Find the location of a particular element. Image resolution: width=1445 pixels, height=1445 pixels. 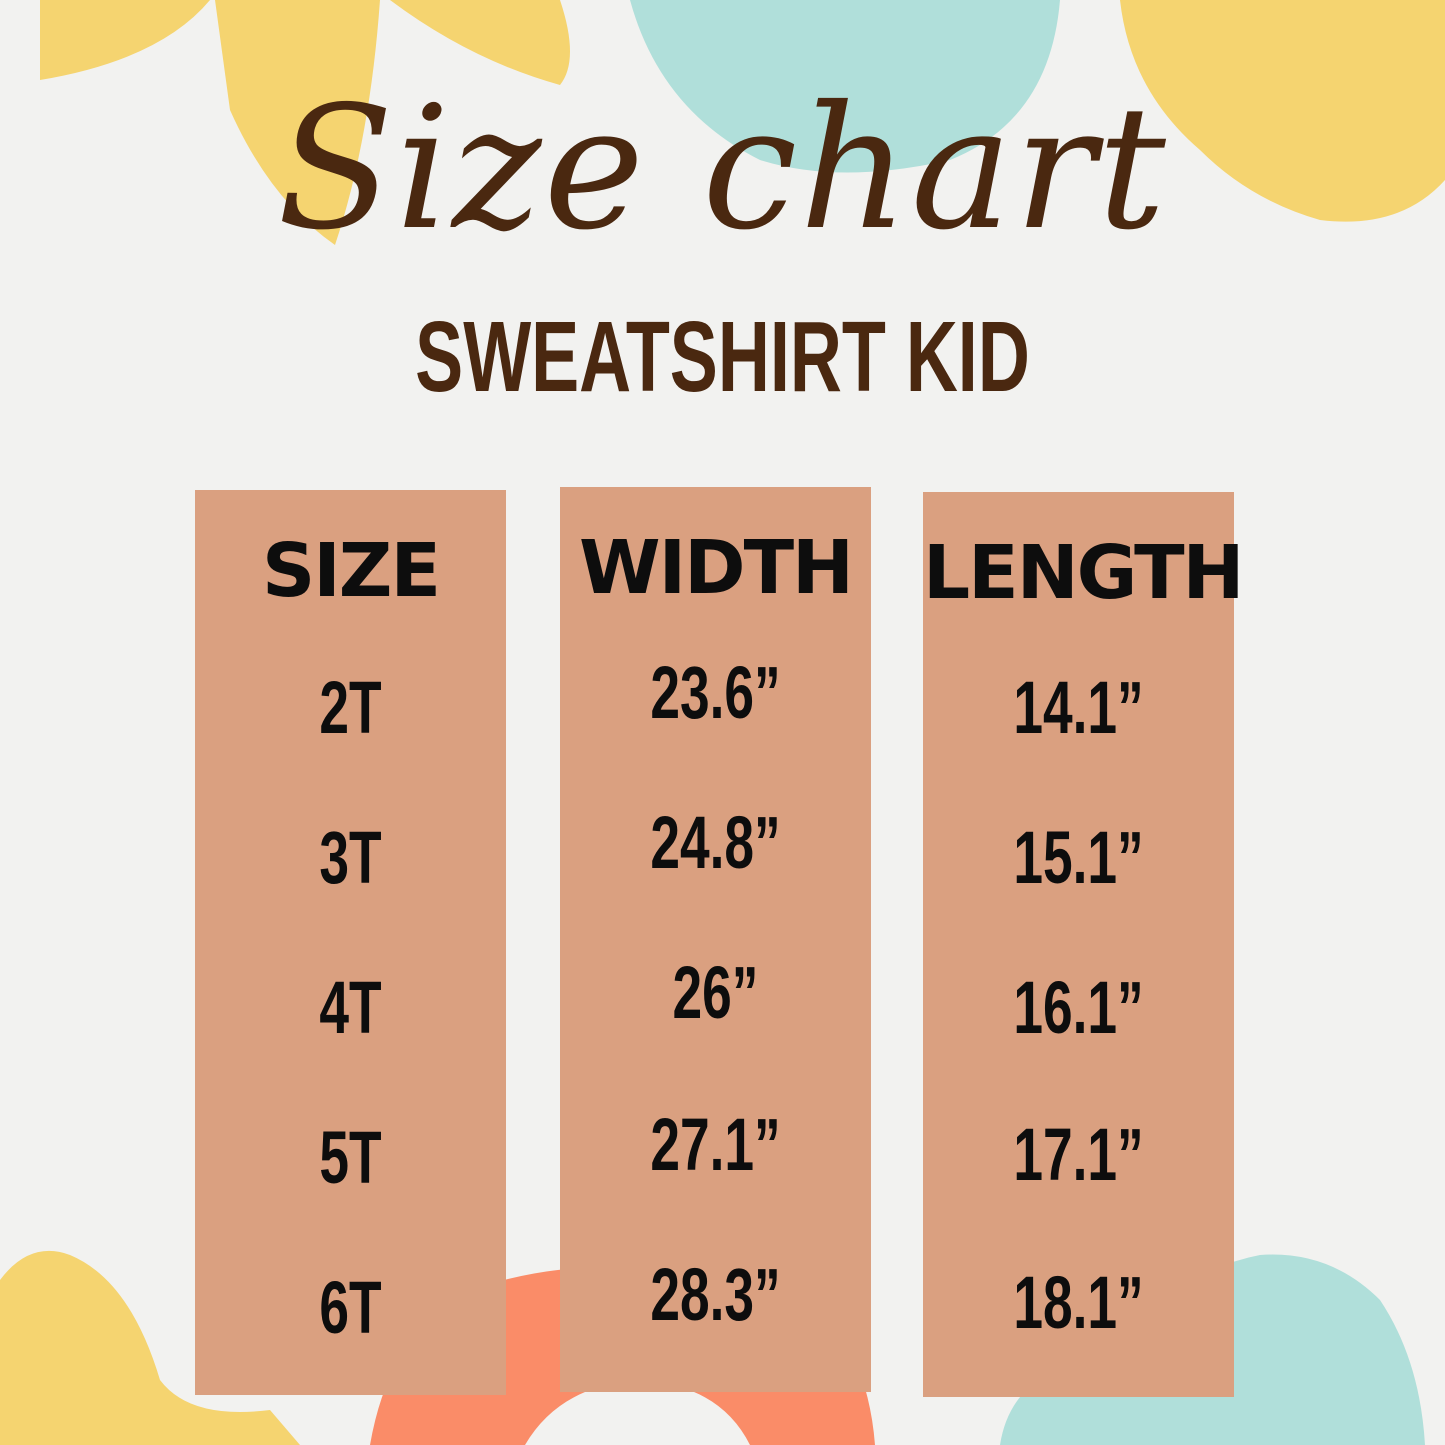

yellow-leaf-top-left is located at coordinates (125, 40).